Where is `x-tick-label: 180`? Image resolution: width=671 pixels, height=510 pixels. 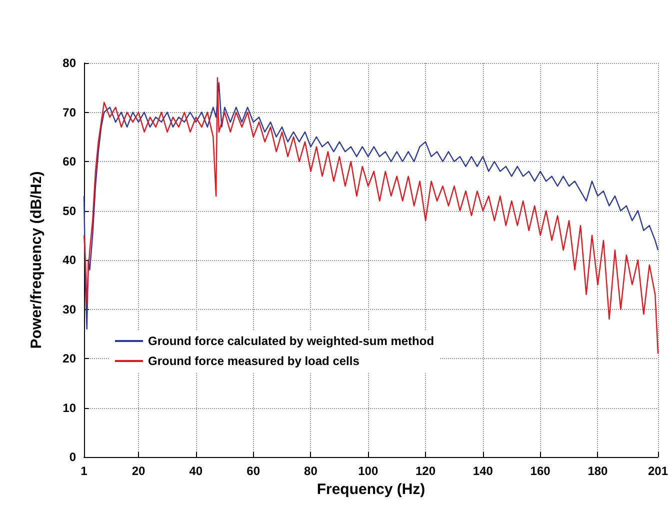 x-tick-label: 180 is located at coordinates (598, 471).